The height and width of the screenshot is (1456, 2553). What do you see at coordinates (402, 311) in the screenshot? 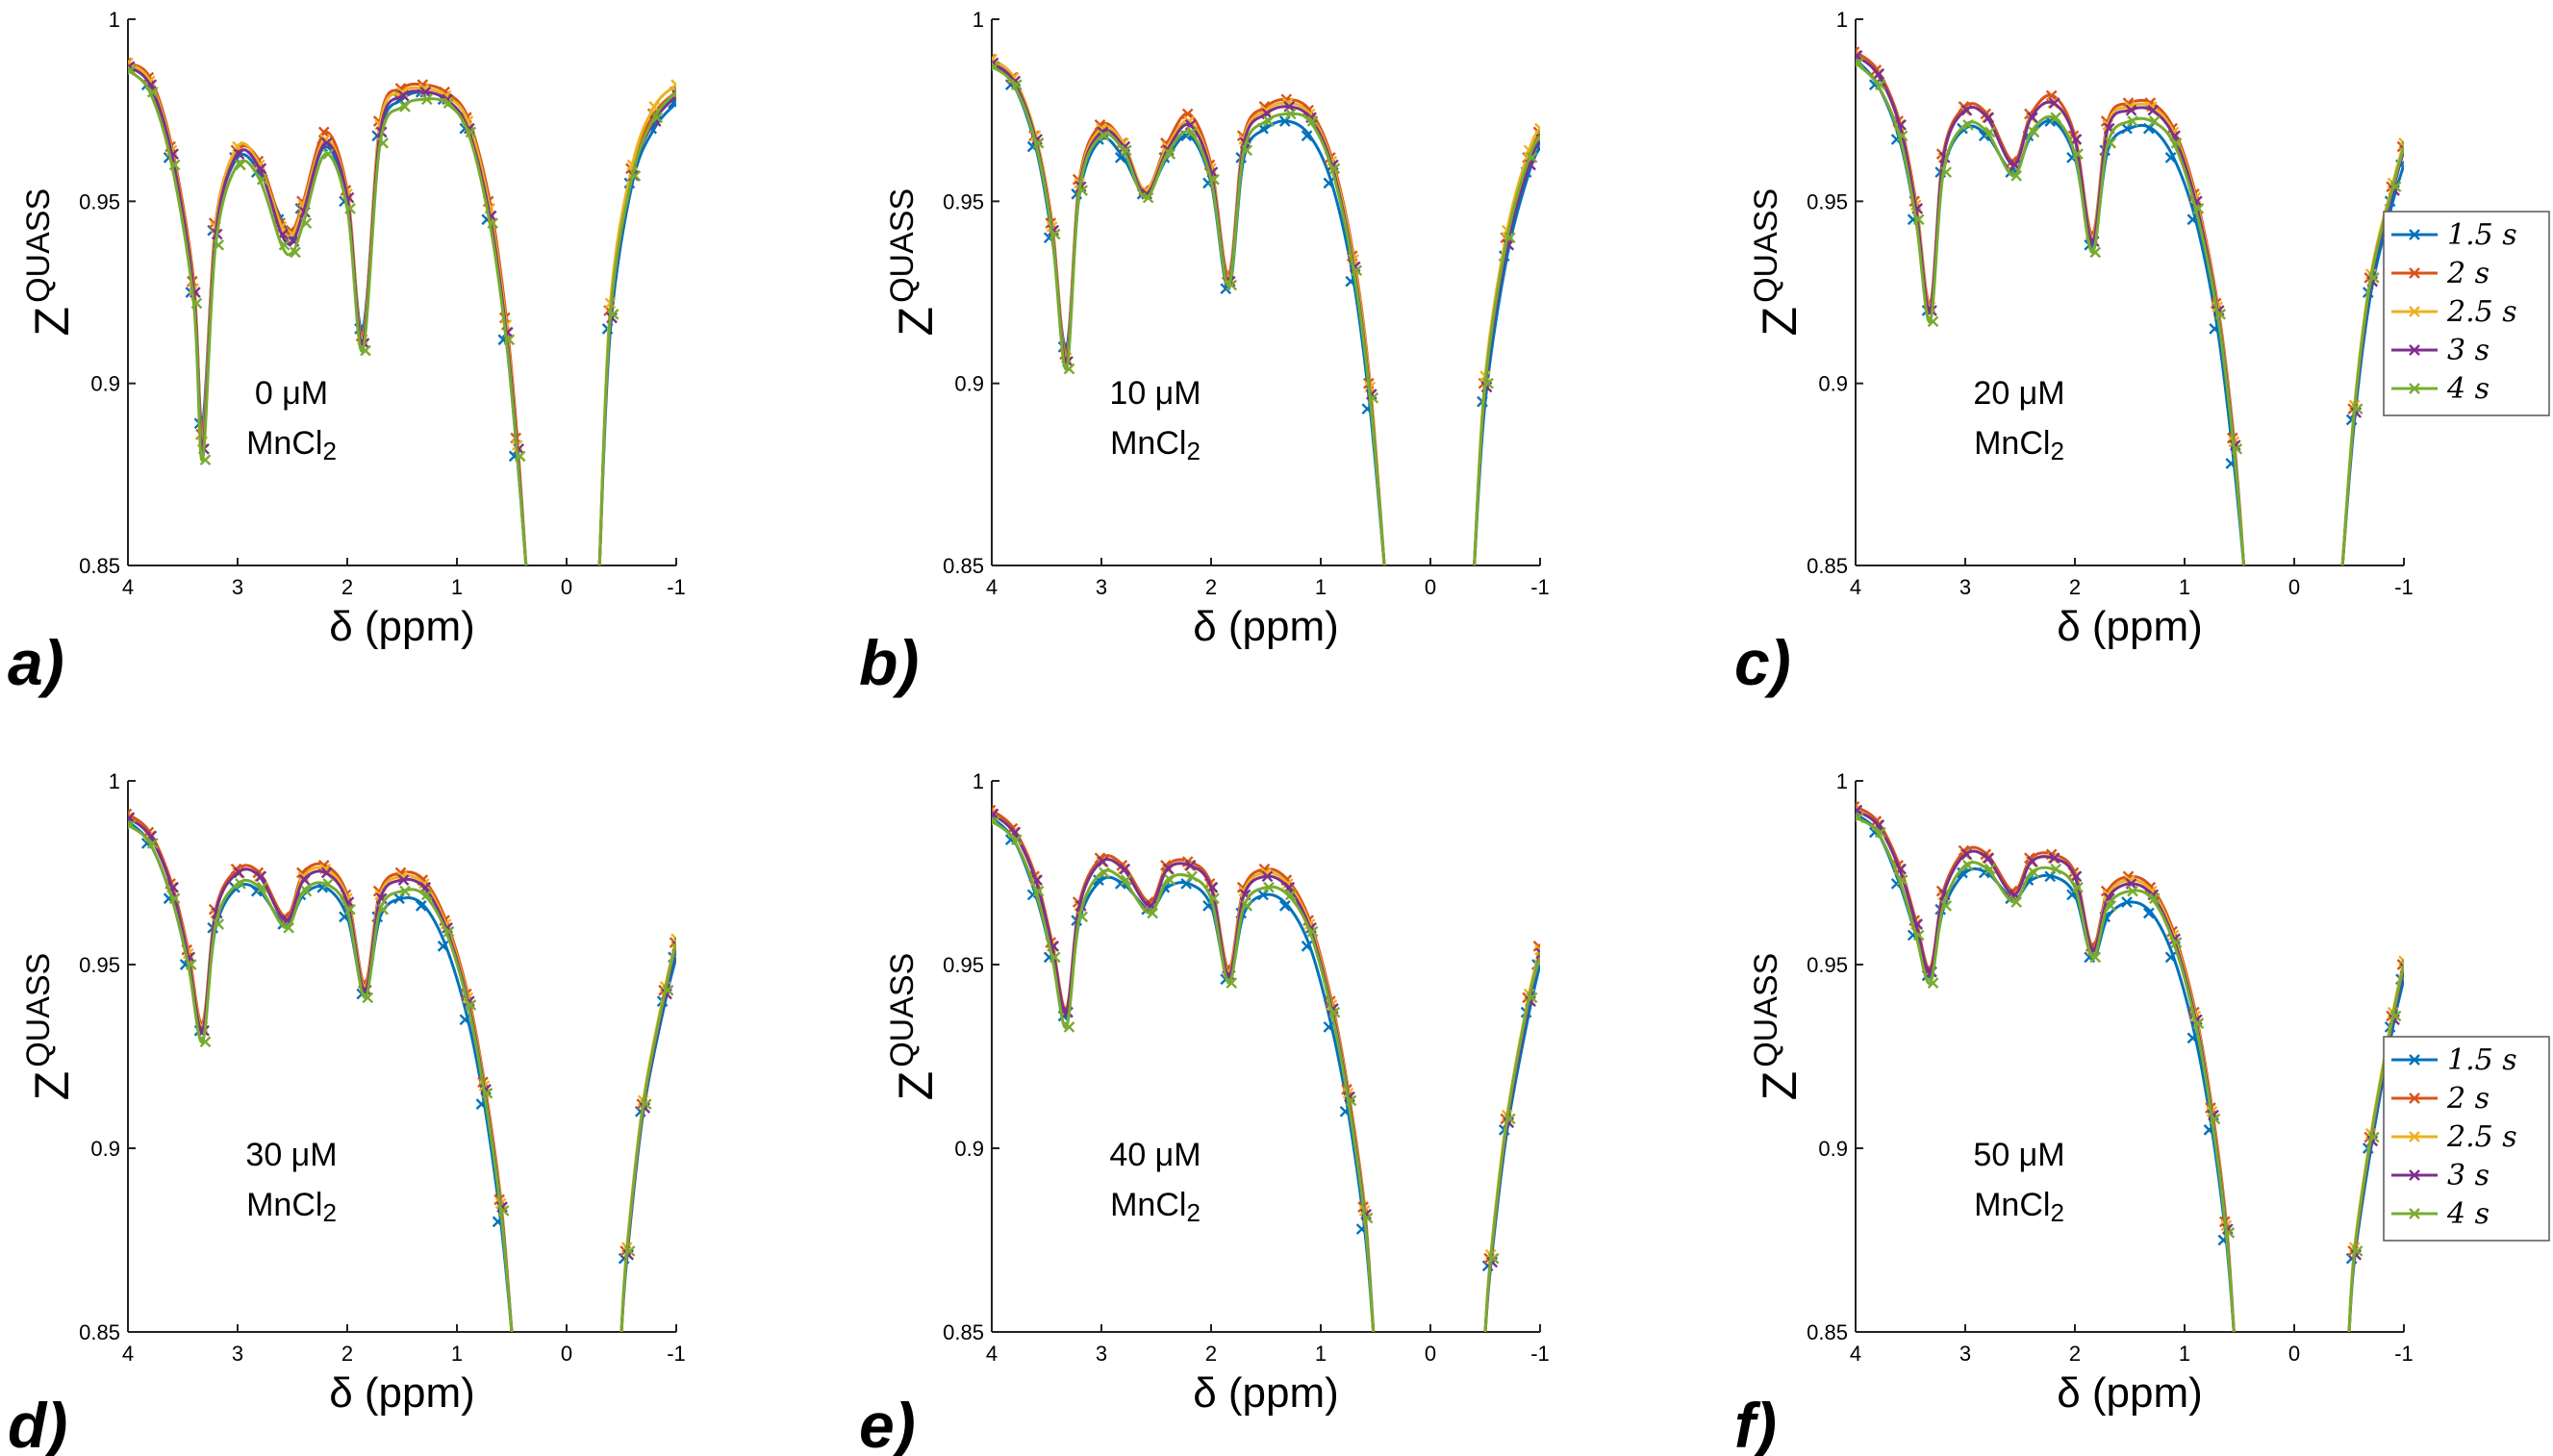
I see `series-2-5-s` at bounding box center [402, 311].